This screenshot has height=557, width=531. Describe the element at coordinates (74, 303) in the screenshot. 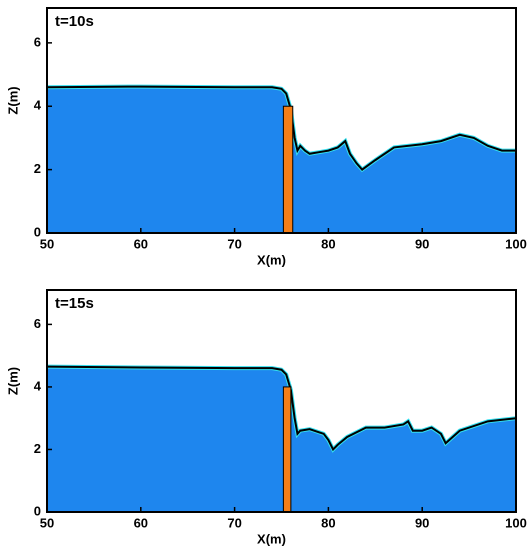

I see `panel-title: t=15s` at that location.